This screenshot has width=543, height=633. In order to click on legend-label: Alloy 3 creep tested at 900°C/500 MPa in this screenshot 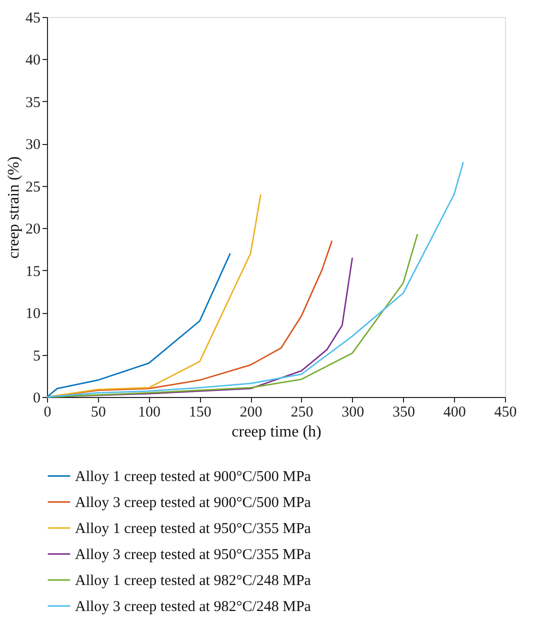, I will do `click(193, 503)`.